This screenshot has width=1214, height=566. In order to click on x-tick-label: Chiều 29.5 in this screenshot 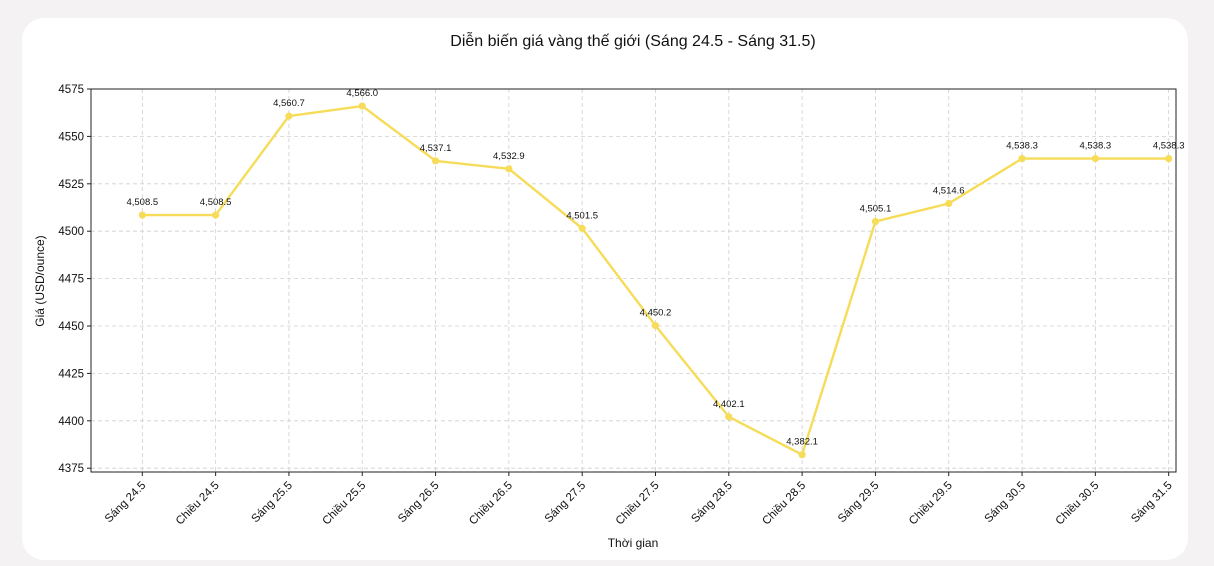, I will do `click(931, 504)`.